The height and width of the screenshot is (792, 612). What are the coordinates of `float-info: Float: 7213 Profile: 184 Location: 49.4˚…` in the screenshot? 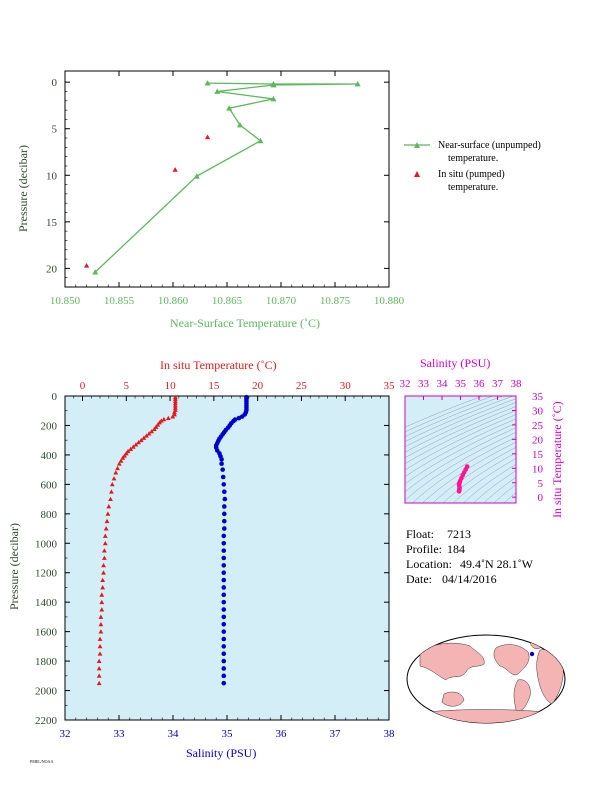 It's located at (470, 556).